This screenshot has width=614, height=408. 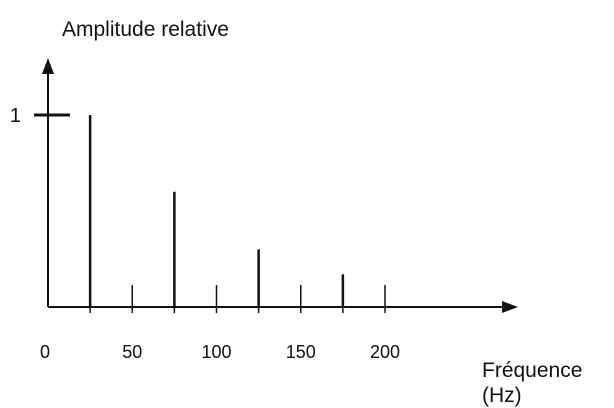 I want to click on x-tick-labels: 0 50 100 150 200, so click(x=220, y=352).